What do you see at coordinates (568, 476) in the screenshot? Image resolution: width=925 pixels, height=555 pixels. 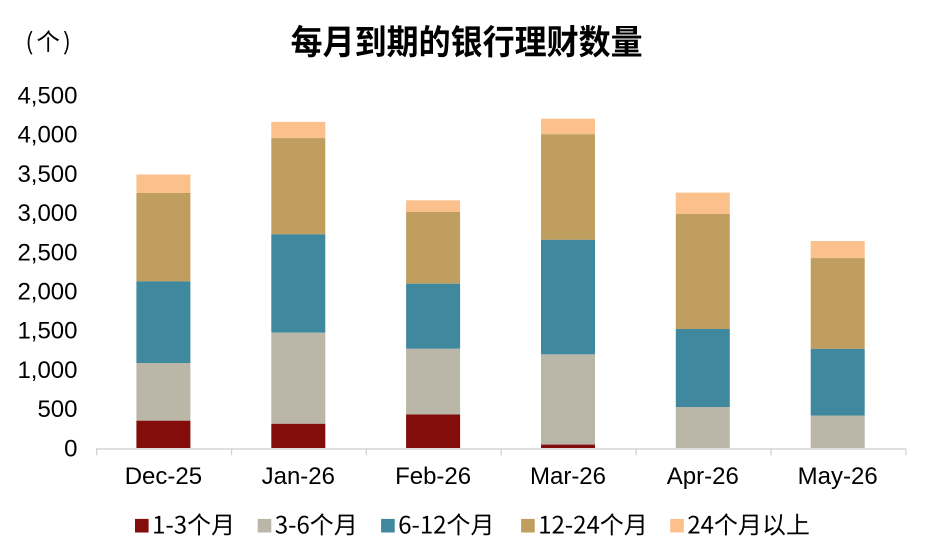 I see `svg-text: Mar-26` at bounding box center [568, 476].